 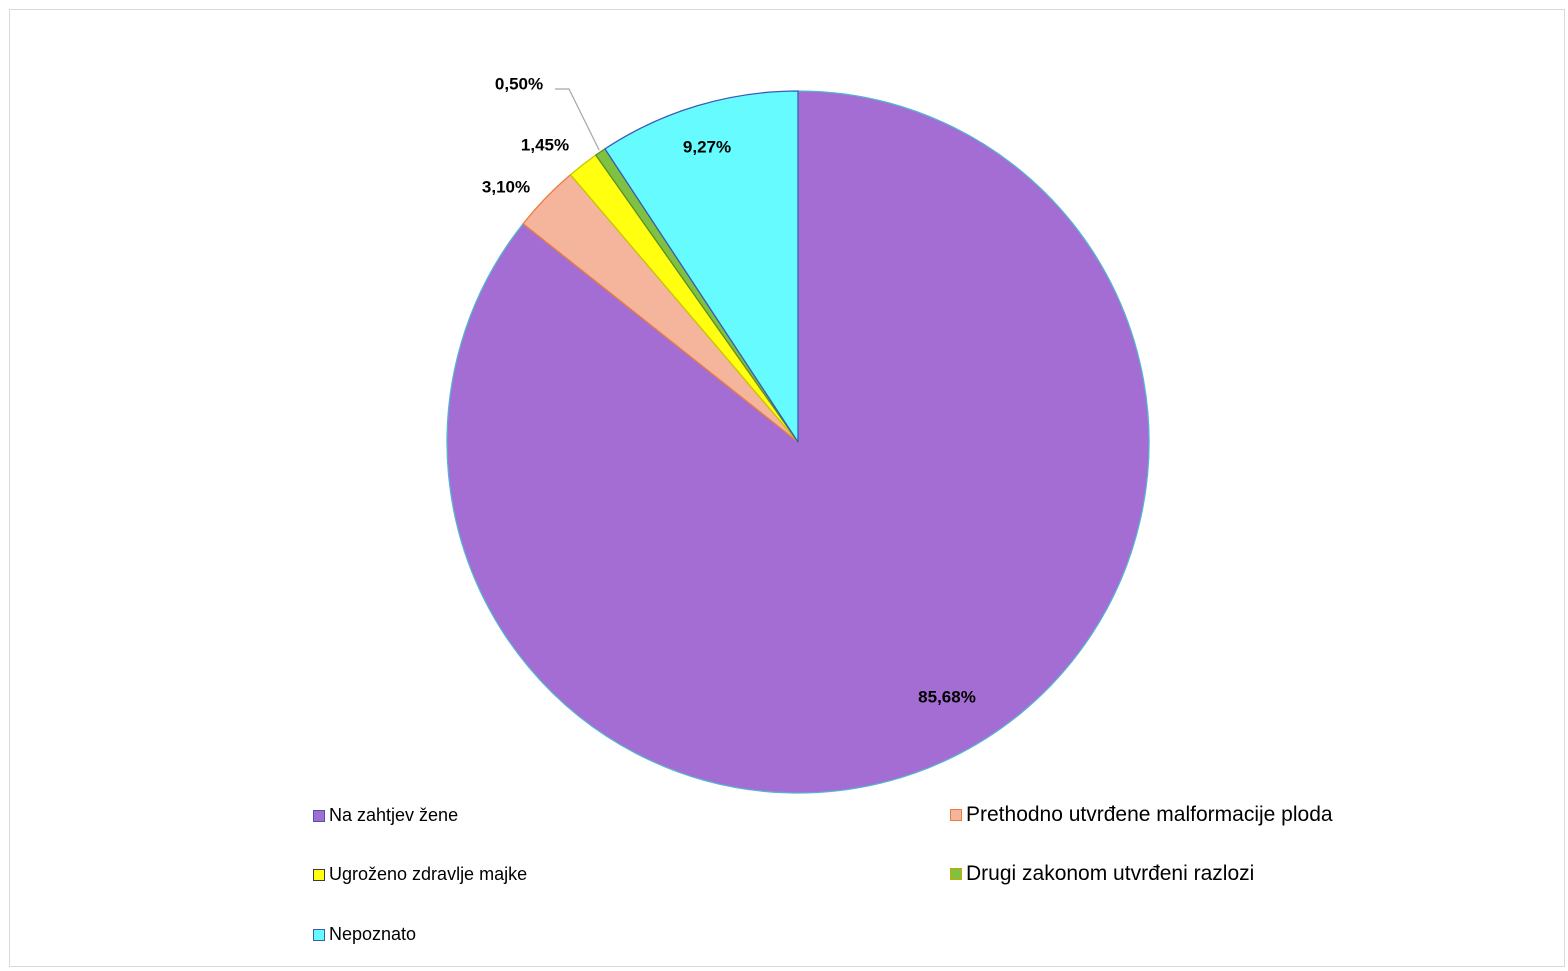 I want to click on data-label-nepoznato: 9,27%, so click(x=707, y=146).